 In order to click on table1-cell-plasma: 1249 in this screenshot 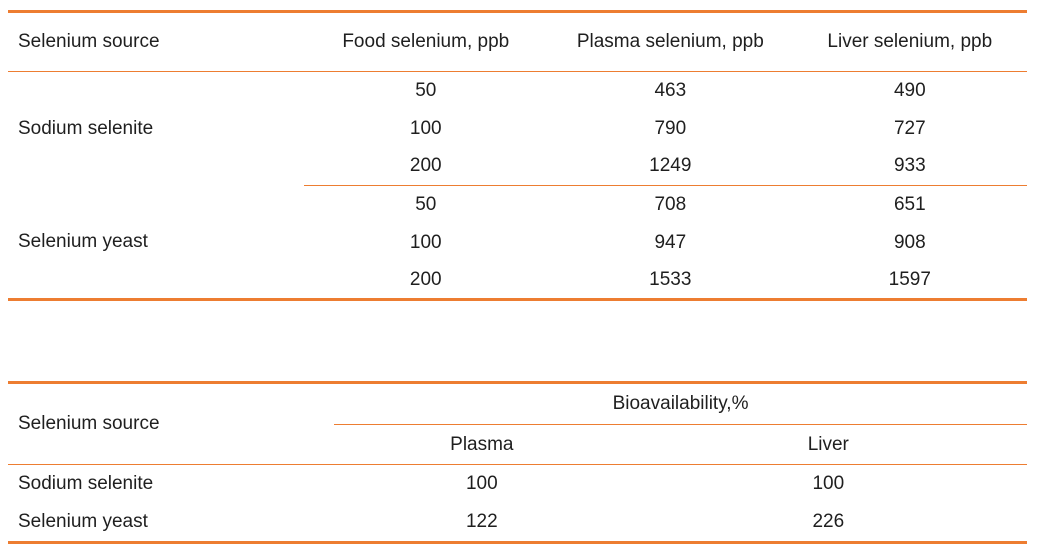, I will do `click(670, 166)`.